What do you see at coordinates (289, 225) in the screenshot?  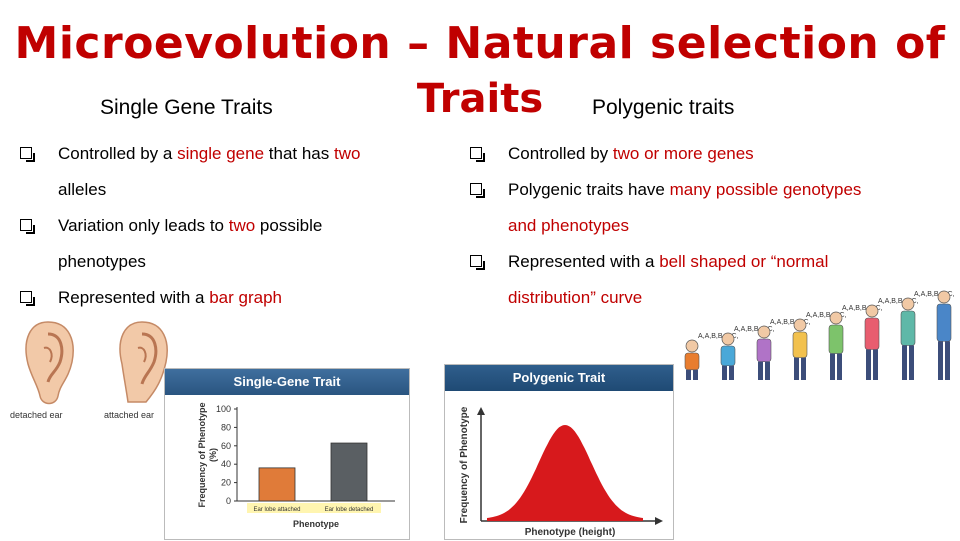 I see `text: possible` at bounding box center [289, 225].